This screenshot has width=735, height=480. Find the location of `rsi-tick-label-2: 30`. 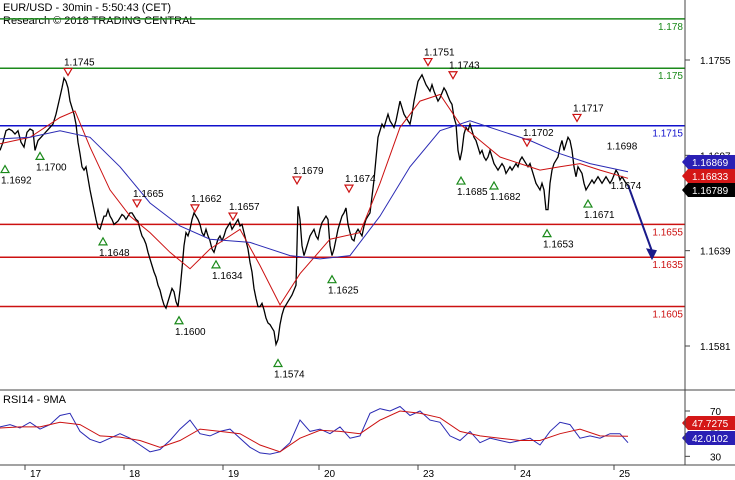

rsi-tick-label-2: 30 is located at coordinates (716, 457).